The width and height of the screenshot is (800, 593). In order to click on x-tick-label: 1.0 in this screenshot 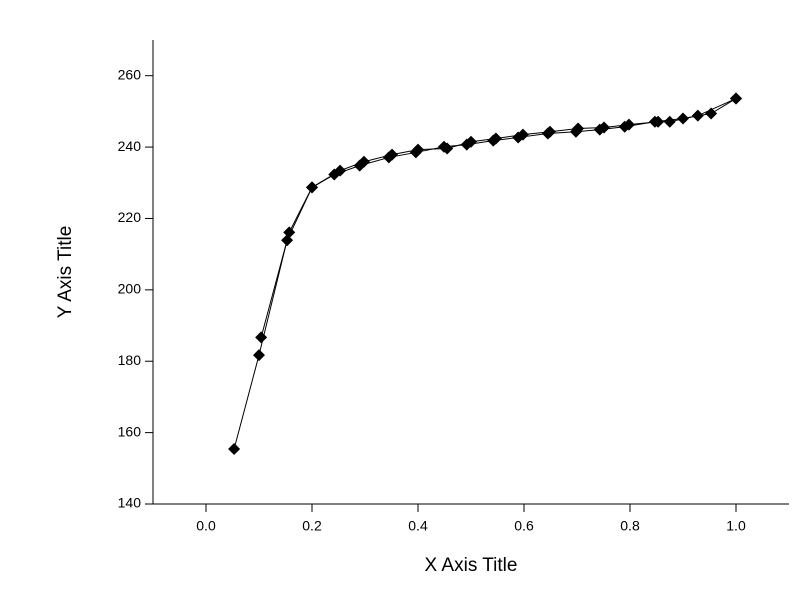, I will do `click(736, 526)`.